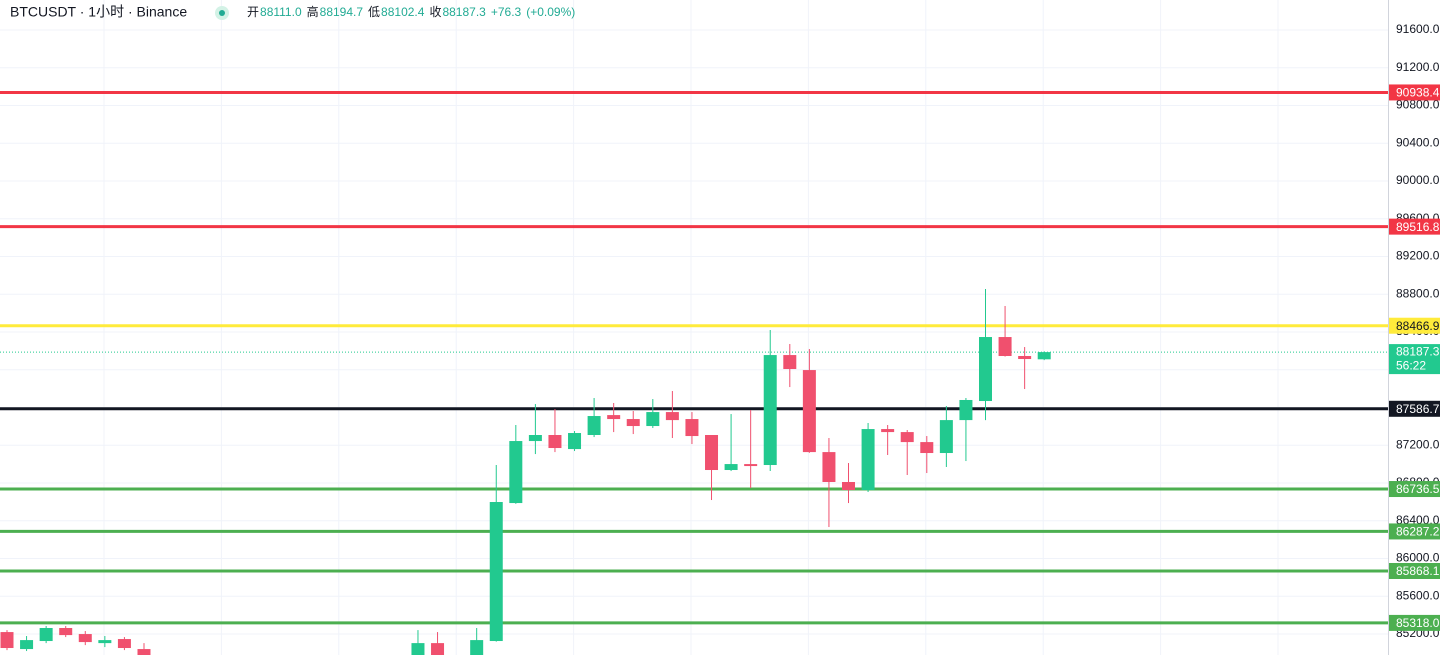  Describe the element at coordinates (1418, 595) in the screenshot. I see `y-tick-label: 85600.0` at that location.